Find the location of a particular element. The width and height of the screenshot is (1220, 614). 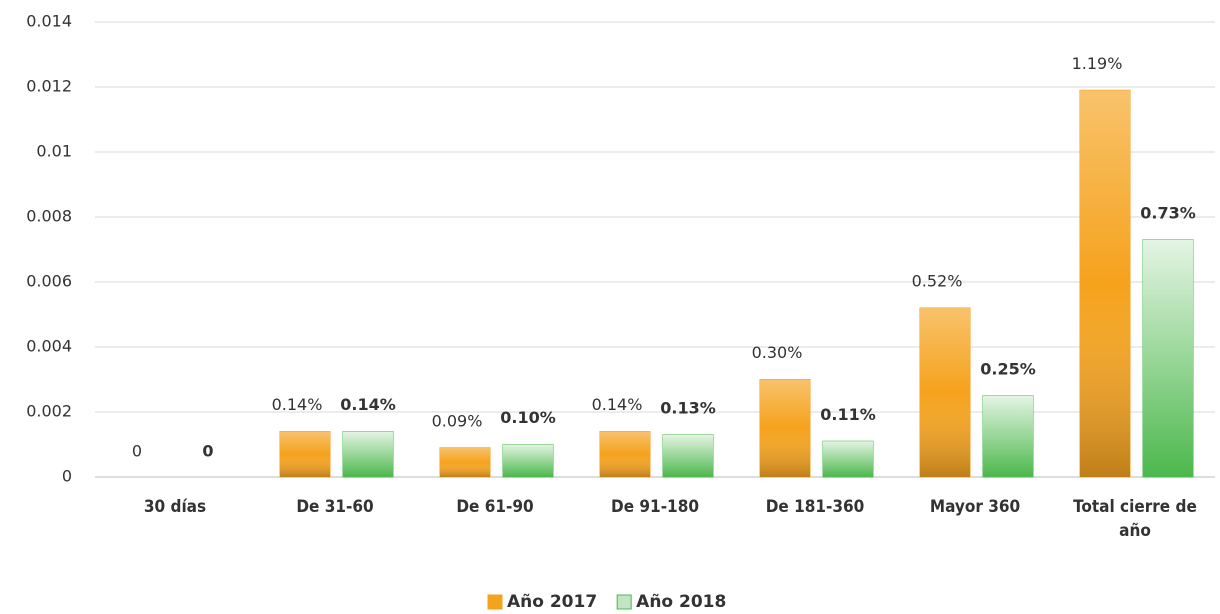

data-label: 0.73% is located at coordinates (1168, 212).